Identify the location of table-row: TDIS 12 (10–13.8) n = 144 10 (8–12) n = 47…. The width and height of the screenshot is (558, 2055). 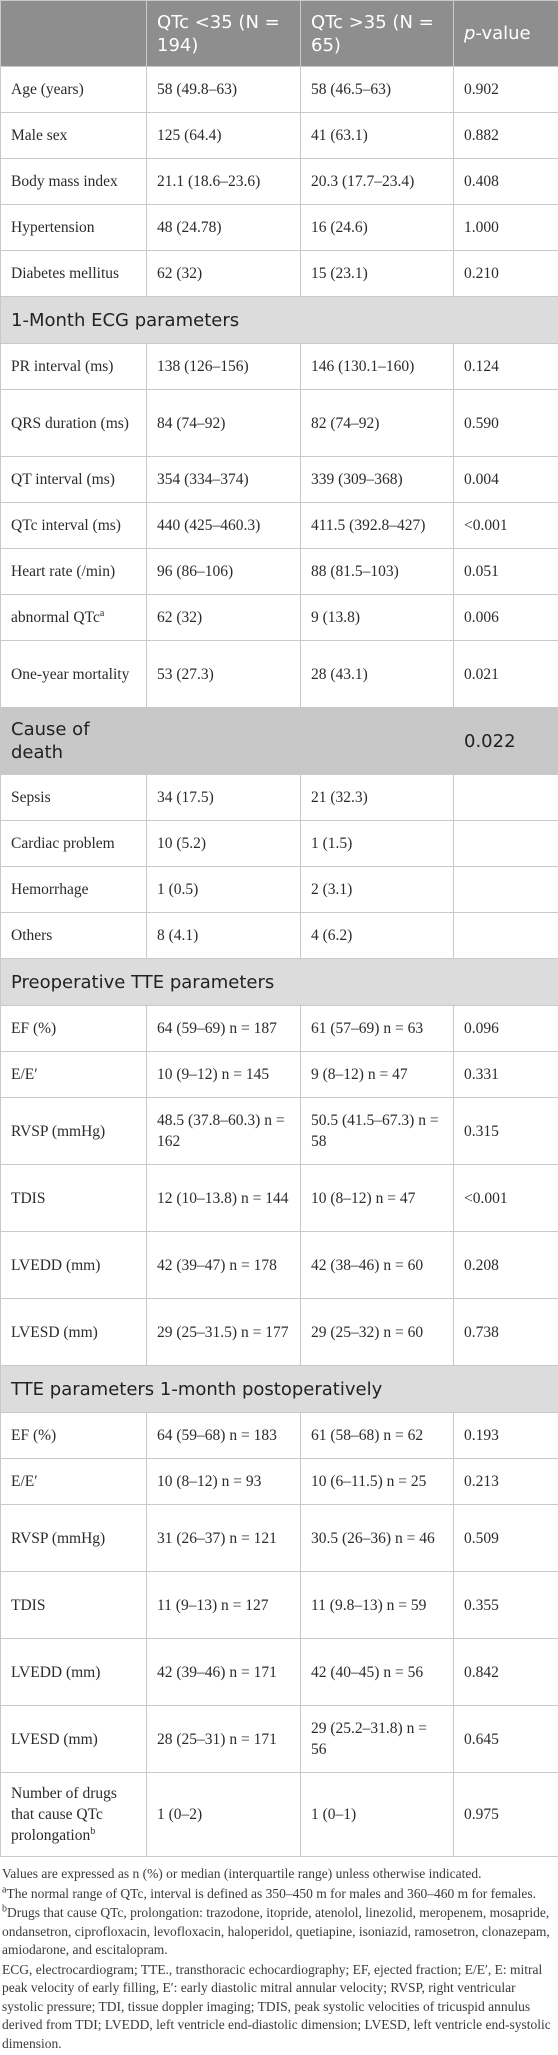
(279, 1198).